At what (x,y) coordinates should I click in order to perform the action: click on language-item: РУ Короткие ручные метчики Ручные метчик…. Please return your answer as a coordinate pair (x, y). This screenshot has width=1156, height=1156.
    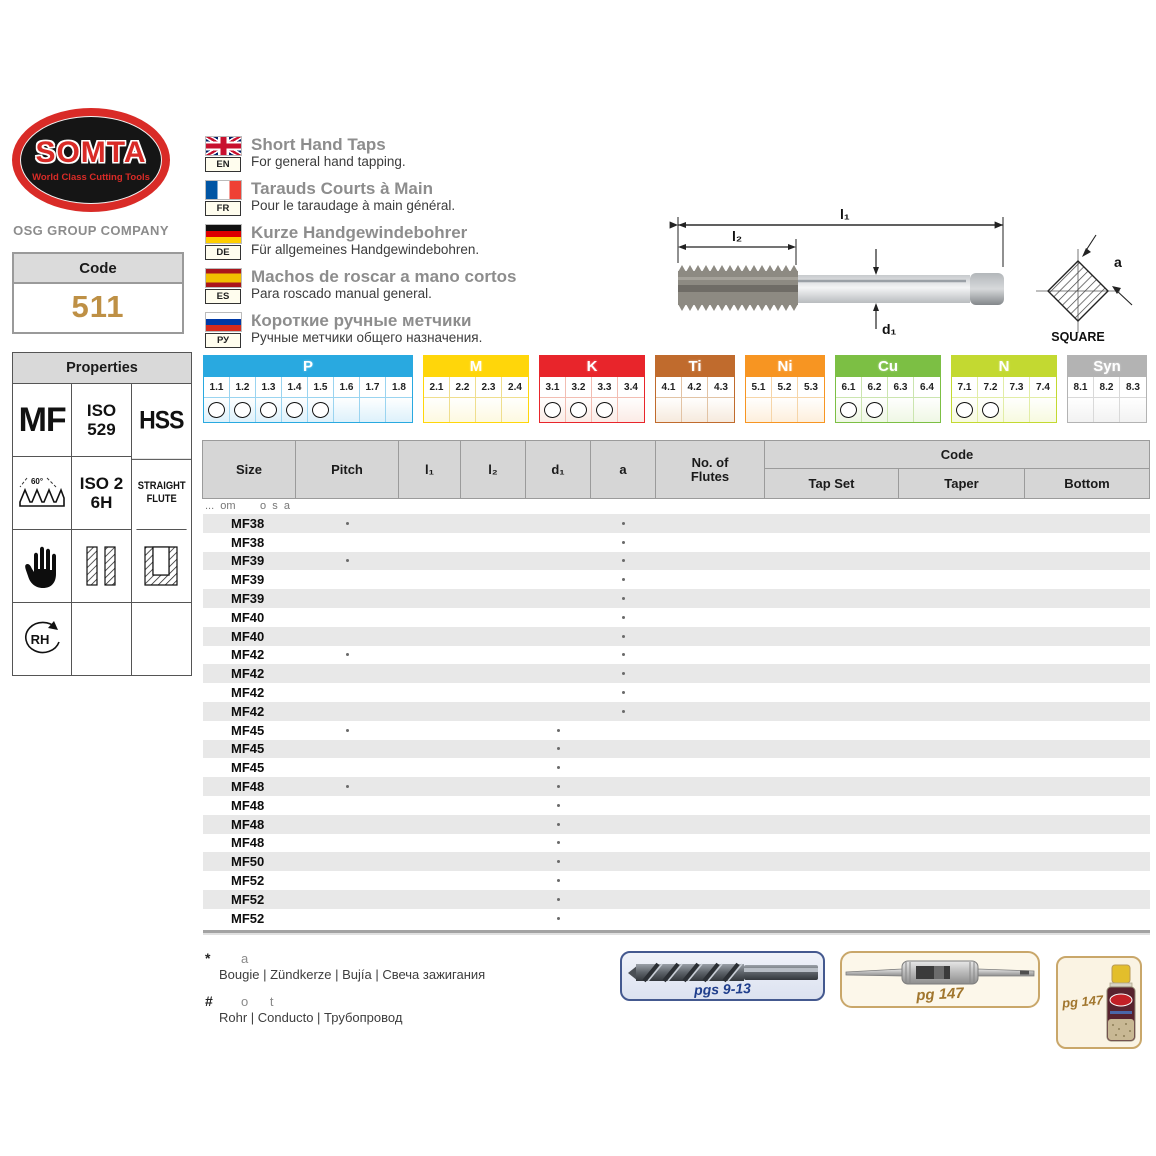
    Looking at the image, I should click on (360, 330).